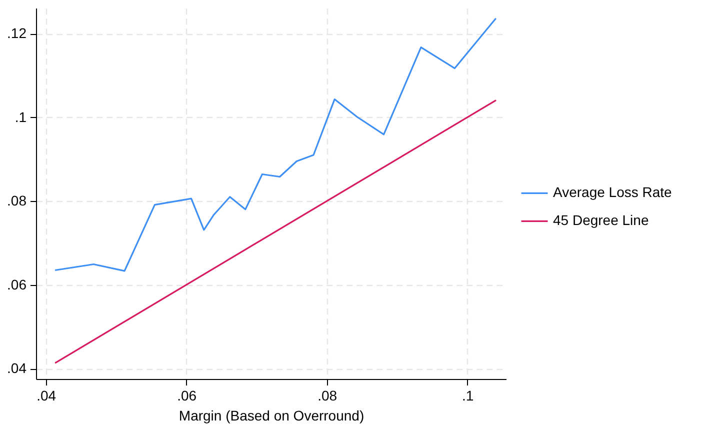 The height and width of the screenshot is (427, 701). I want to click on x-tick-label: .08, so click(328, 396).